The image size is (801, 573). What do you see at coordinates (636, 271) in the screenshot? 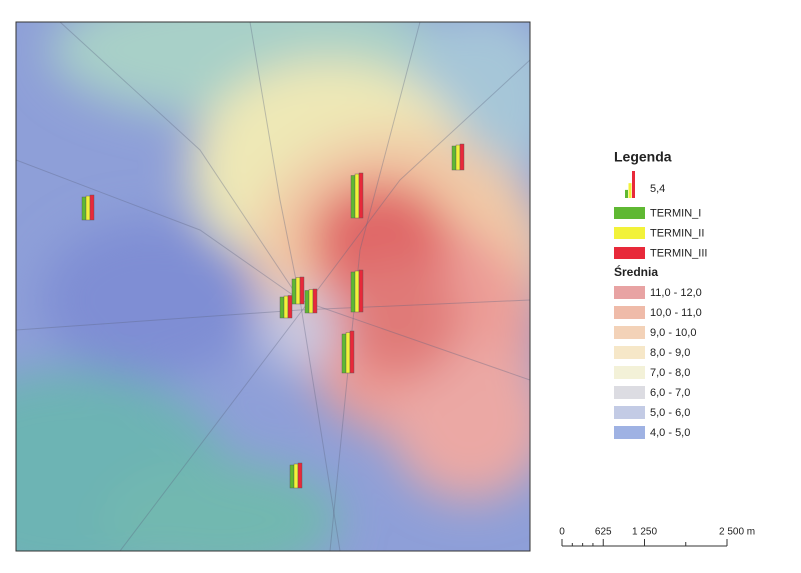
I see `classes-title: Średnia` at bounding box center [636, 271].